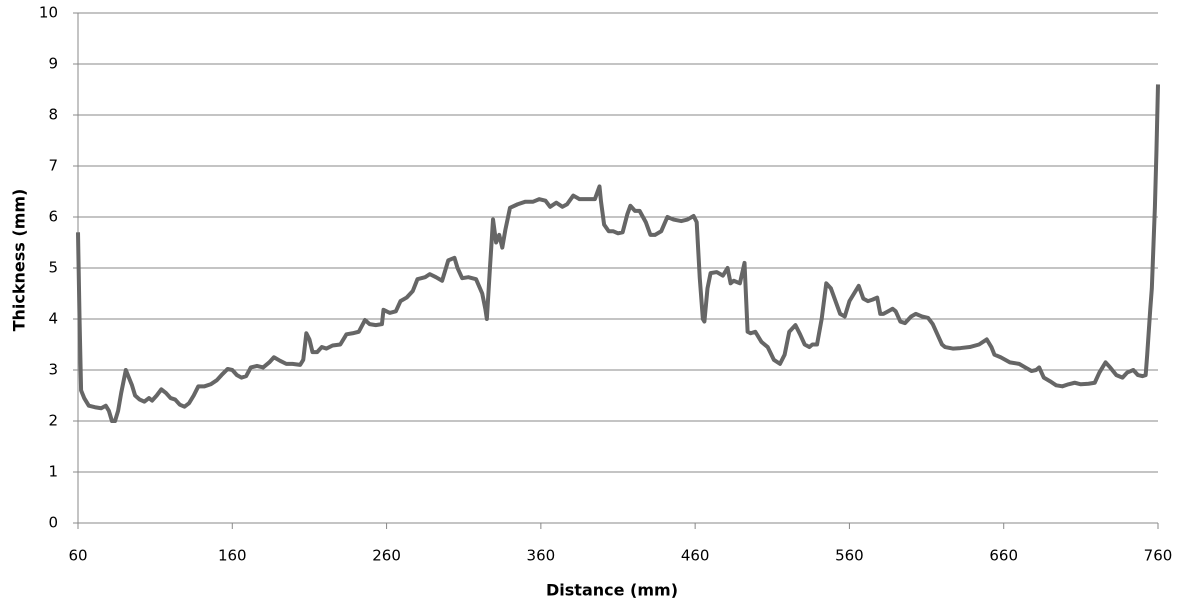 This screenshot has height=605, width=1177. I want to click on x-tick-label: 260, so click(386, 556).